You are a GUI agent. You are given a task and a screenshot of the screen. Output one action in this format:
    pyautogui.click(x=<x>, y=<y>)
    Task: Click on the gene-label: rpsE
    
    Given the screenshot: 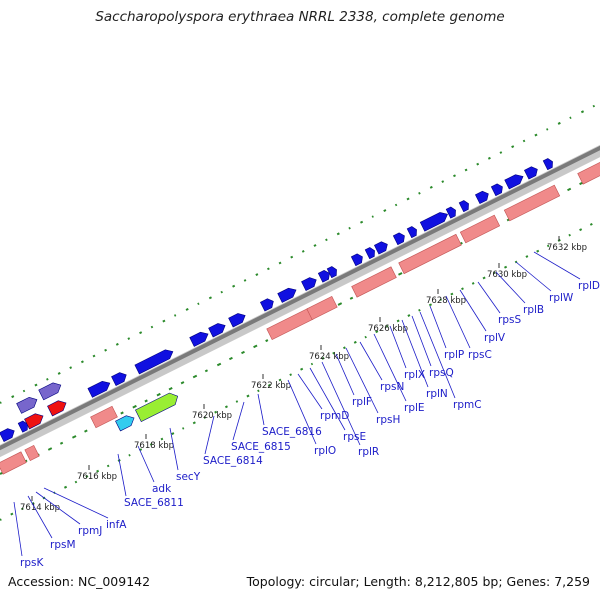 What is the action you would take?
    pyautogui.click(x=354, y=437)
    